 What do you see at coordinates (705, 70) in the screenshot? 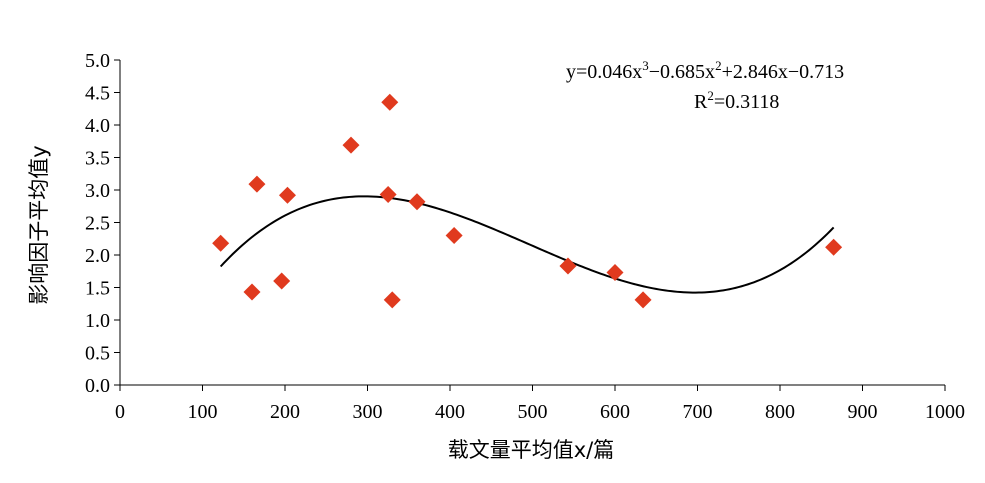
I see `trend-equation: y=0.046x3−0.685x2+2.846x−0.713` at bounding box center [705, 70].